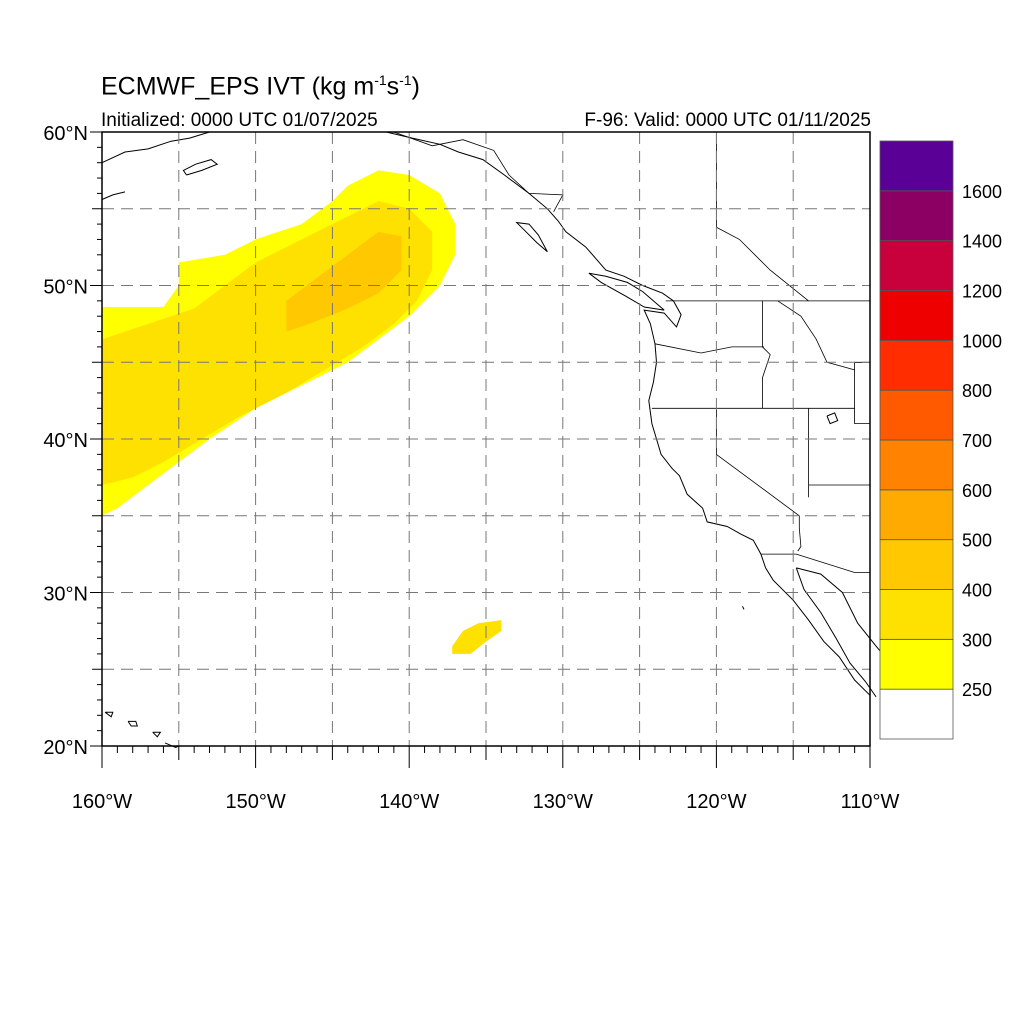 This screenshot has height=1024, width=1024. Describe the element at coordinates (982, 242) in the screenshot. I see `colorbar-label: 1400` at that location.